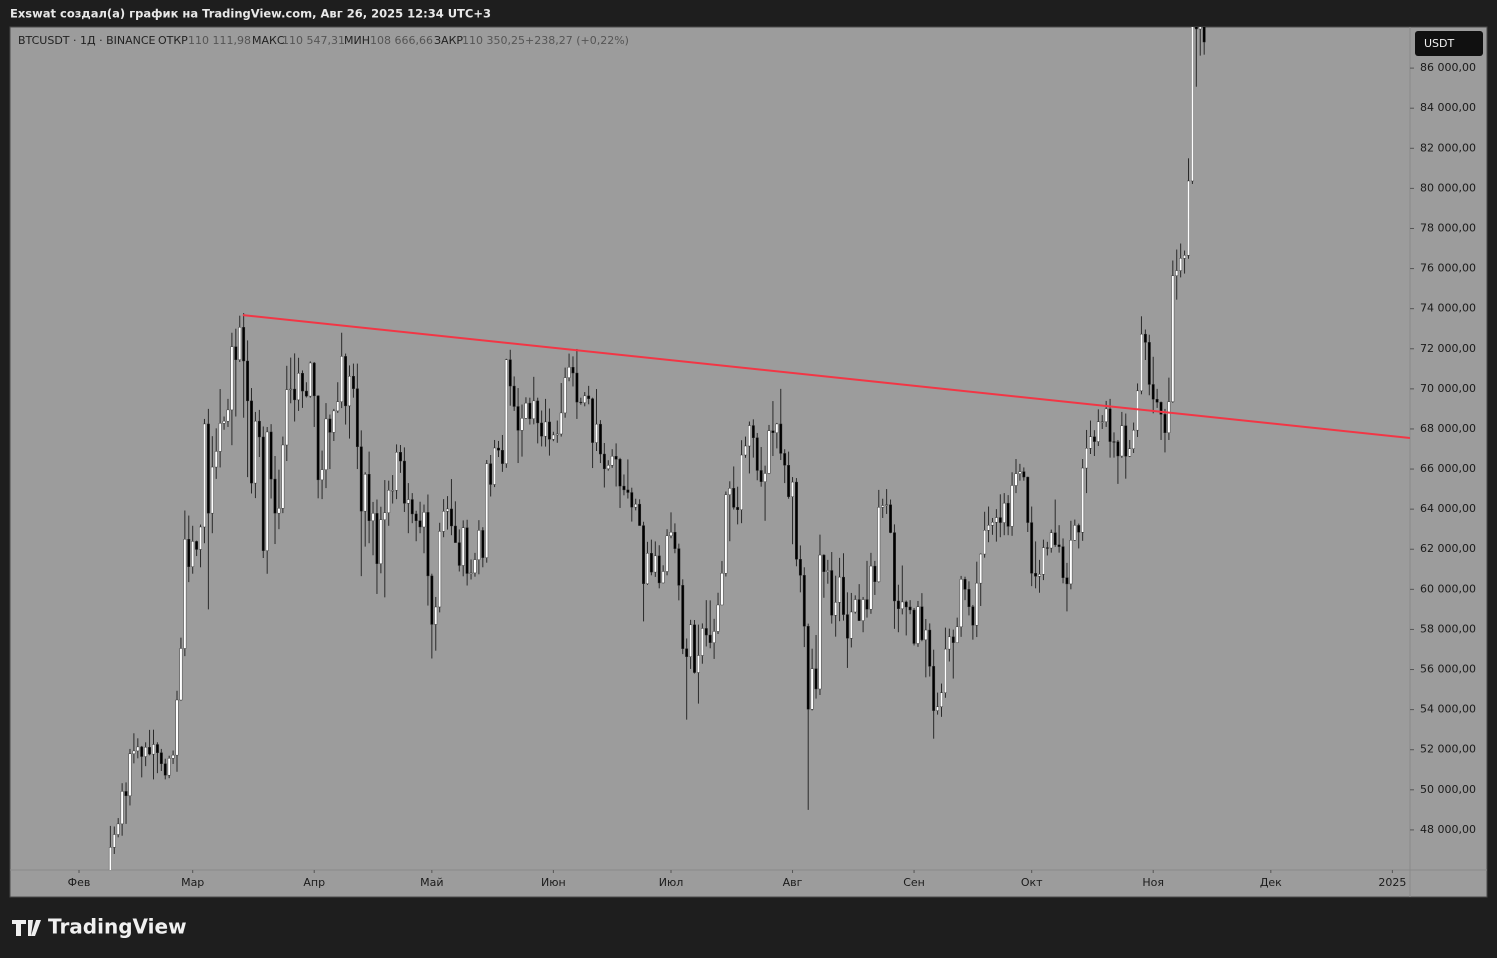 This screenshot has height=958, width=1497. I want to click on y-tick-label: 72 000,00, so click(1448, 348).